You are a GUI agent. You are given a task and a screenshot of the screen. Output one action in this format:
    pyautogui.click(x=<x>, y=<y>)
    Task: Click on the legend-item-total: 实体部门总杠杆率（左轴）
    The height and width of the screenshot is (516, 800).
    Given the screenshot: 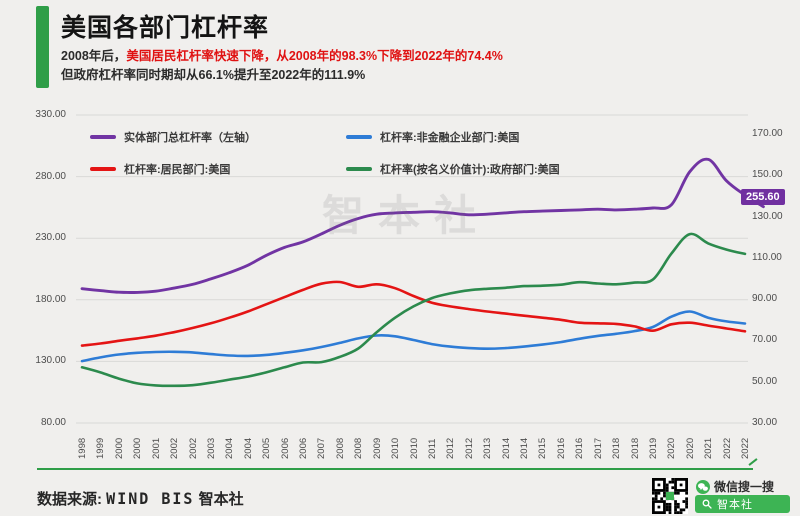 What is the action you would take?
    pyautogui.click(x=173, y=137)
    